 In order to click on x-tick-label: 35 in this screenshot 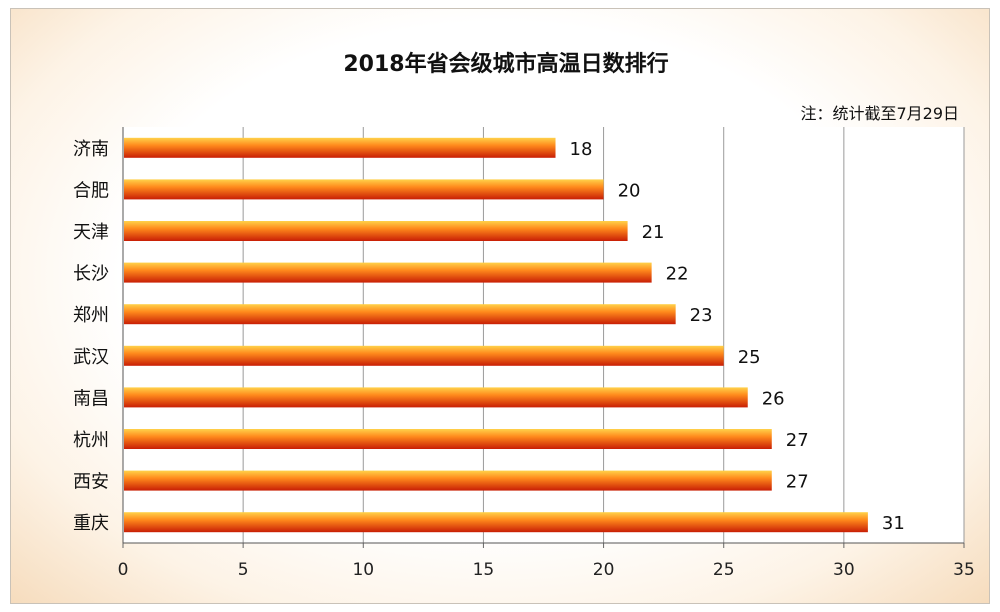, I will do `click(964, 570)`.